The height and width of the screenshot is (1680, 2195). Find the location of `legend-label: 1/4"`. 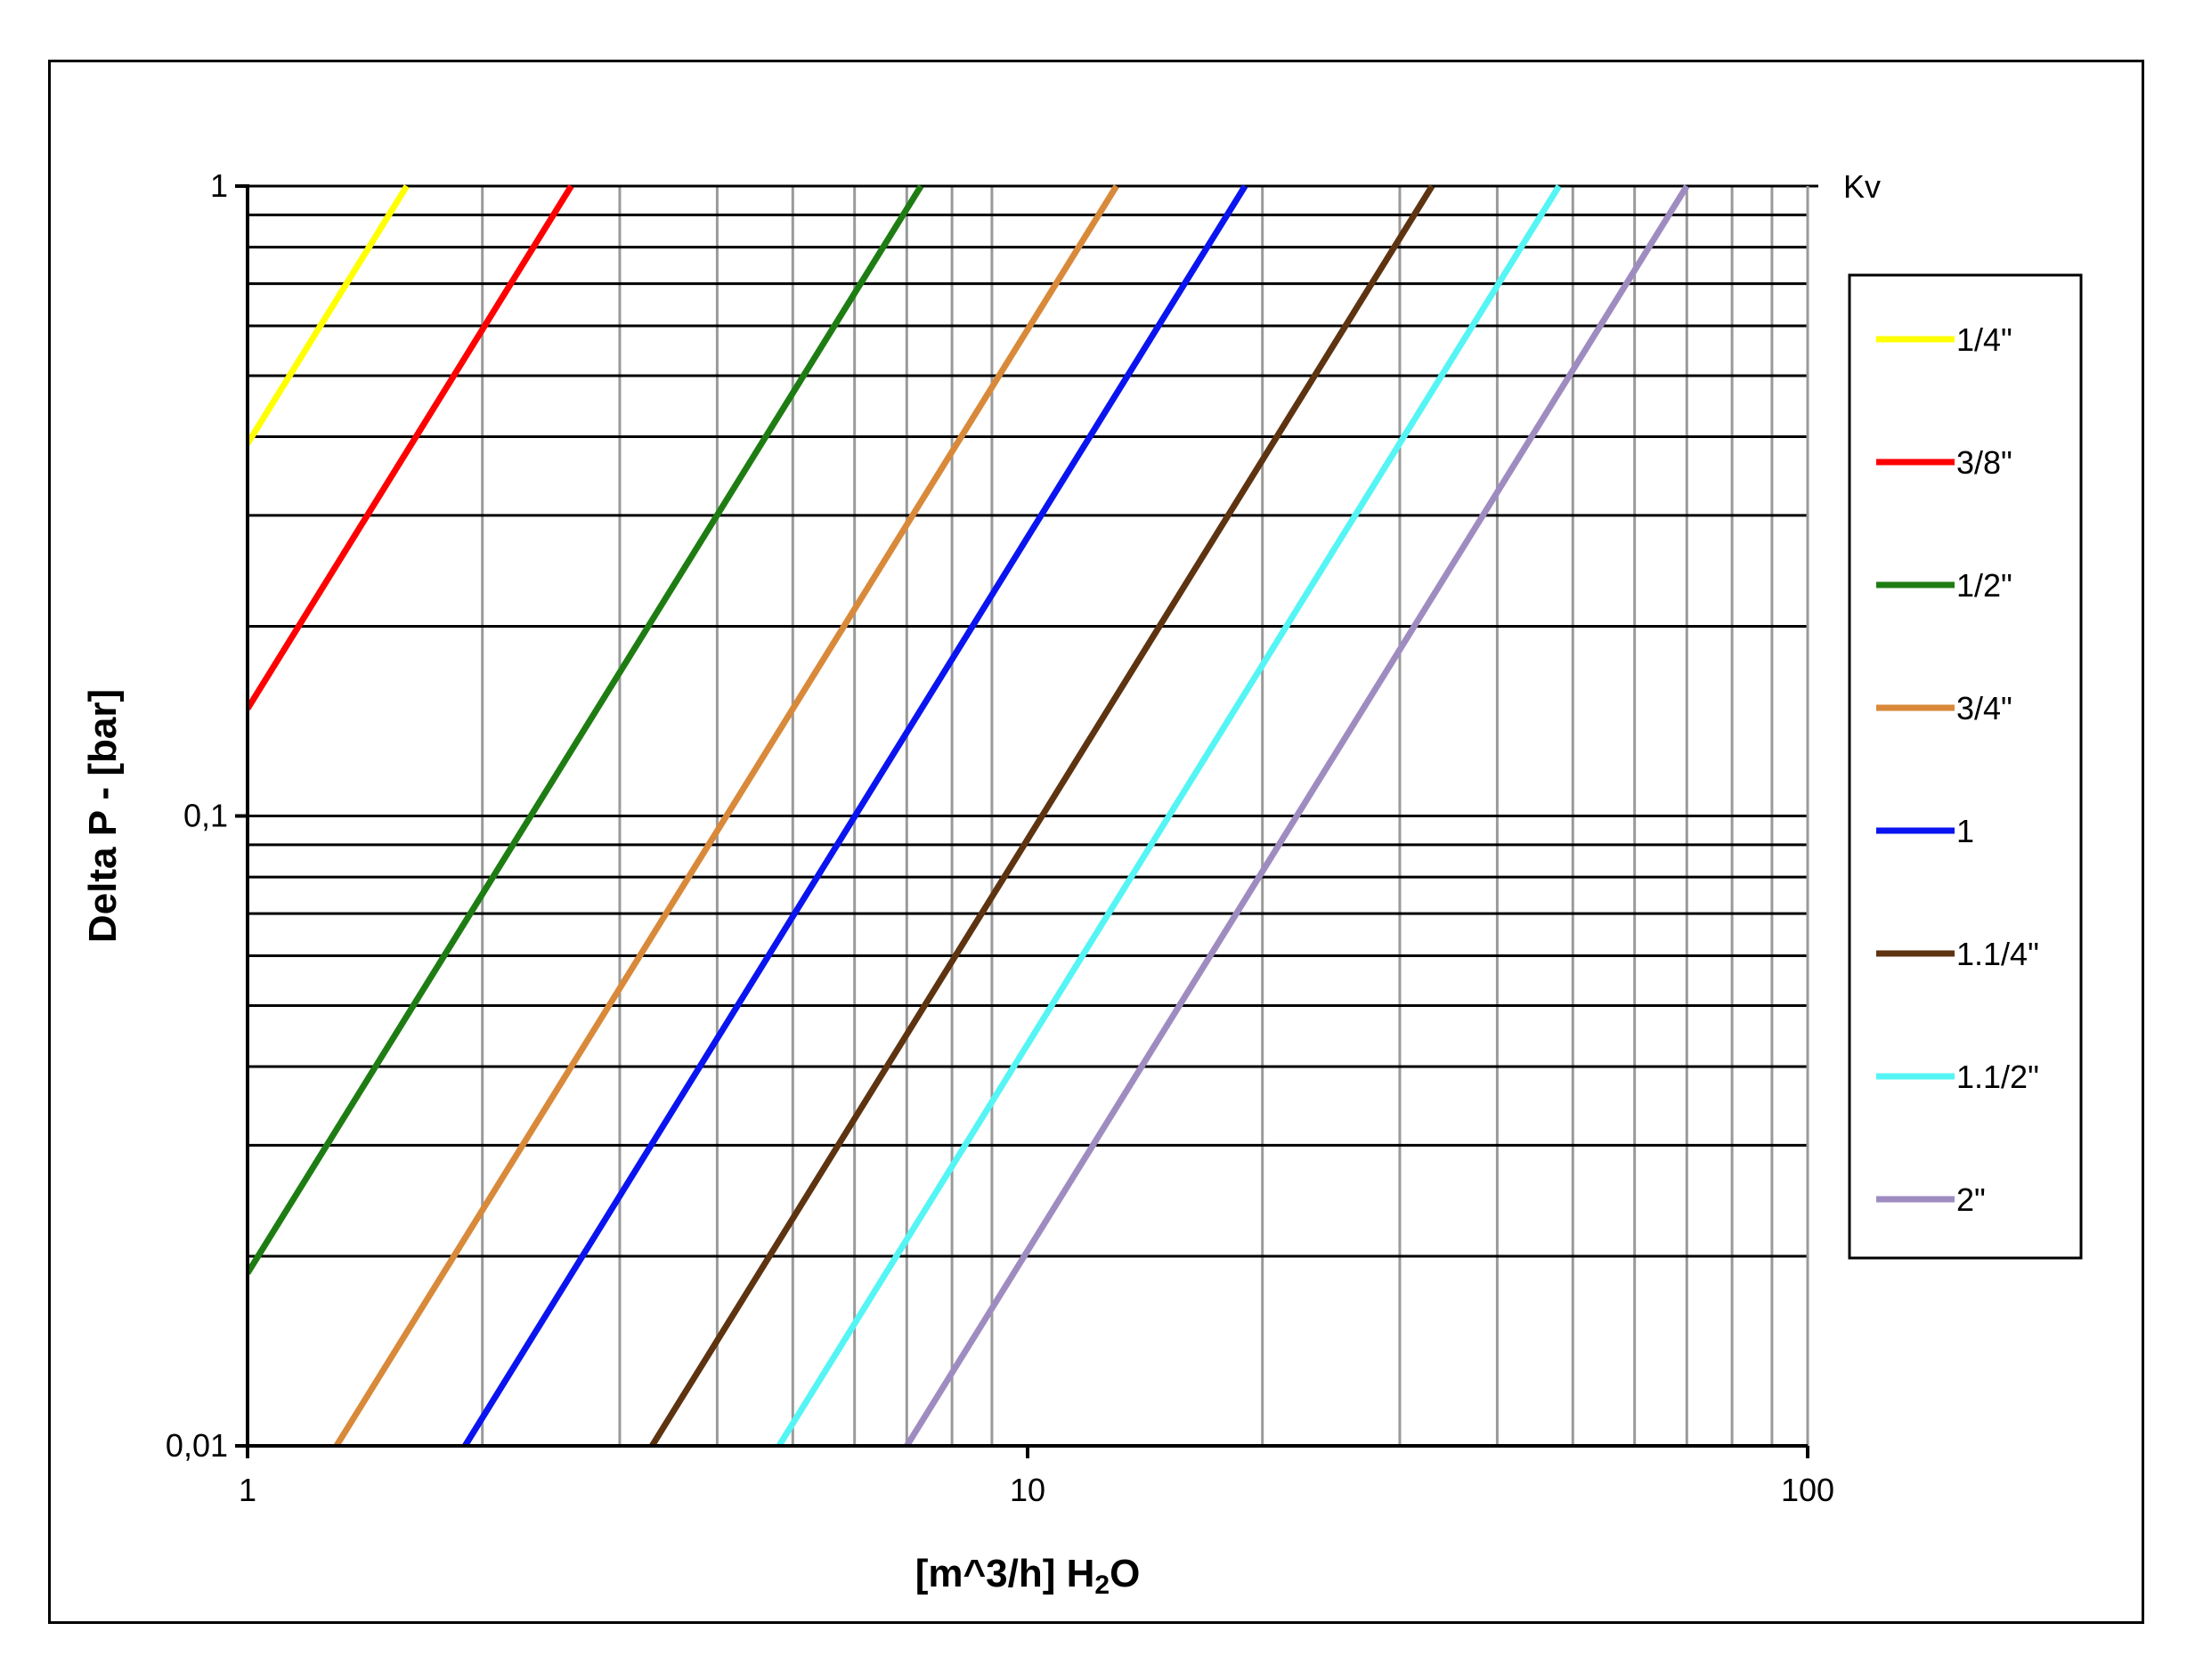

legend-label: 1/4" is located at coordinates (1984, 339).